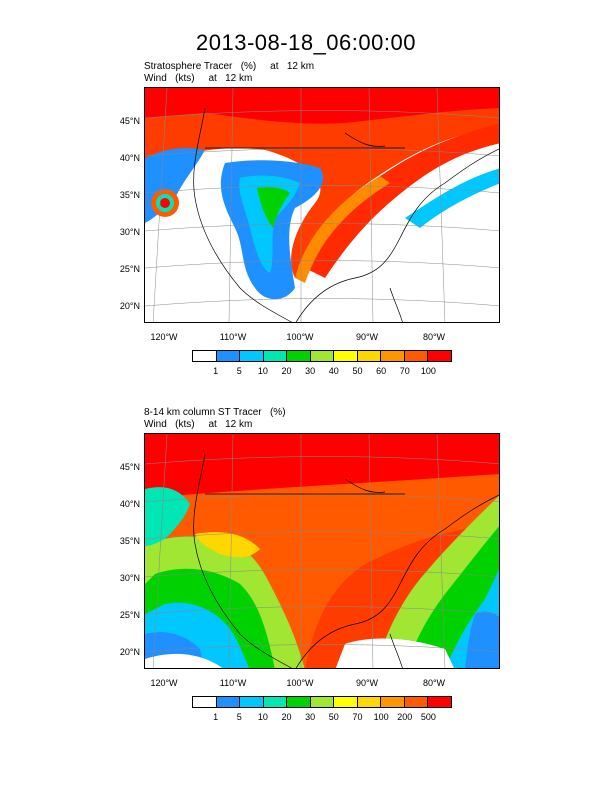 This screenshot has width=612, height=792. What do you see at coordinates (310, 371) in the screenshot?
I see `panel1-colorbar-label: 30` at bounding box center [310, 371].